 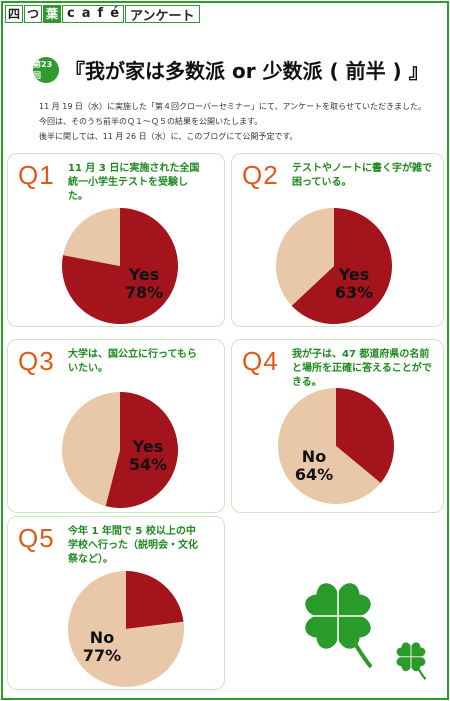 I want to click on answer-label: No 64%, so click(x=314, y=466).